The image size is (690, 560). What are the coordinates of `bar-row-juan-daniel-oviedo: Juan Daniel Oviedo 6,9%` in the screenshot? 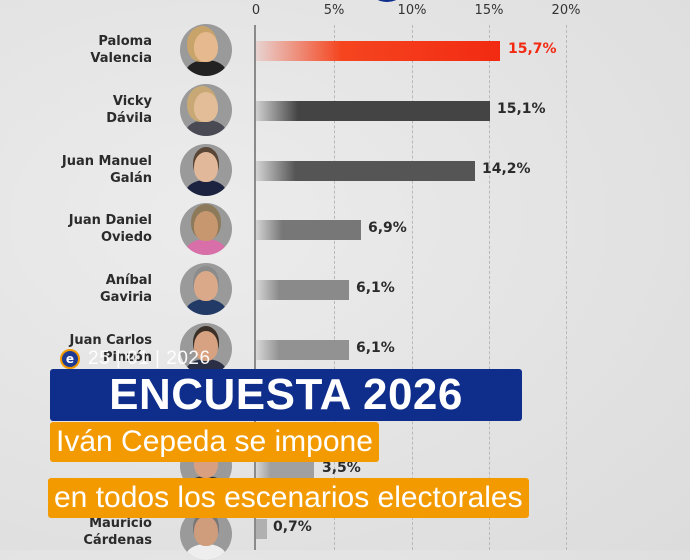 It's located at (345, 230).